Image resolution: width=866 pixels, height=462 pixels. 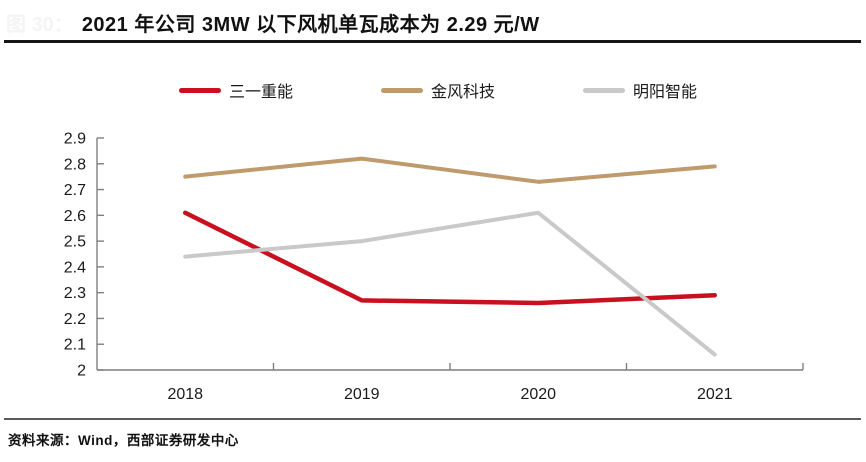 What do you see at coordinates (81, 371) in the screenshot?
I see `y-tick-label: 2` at bounding box center [81, 371].